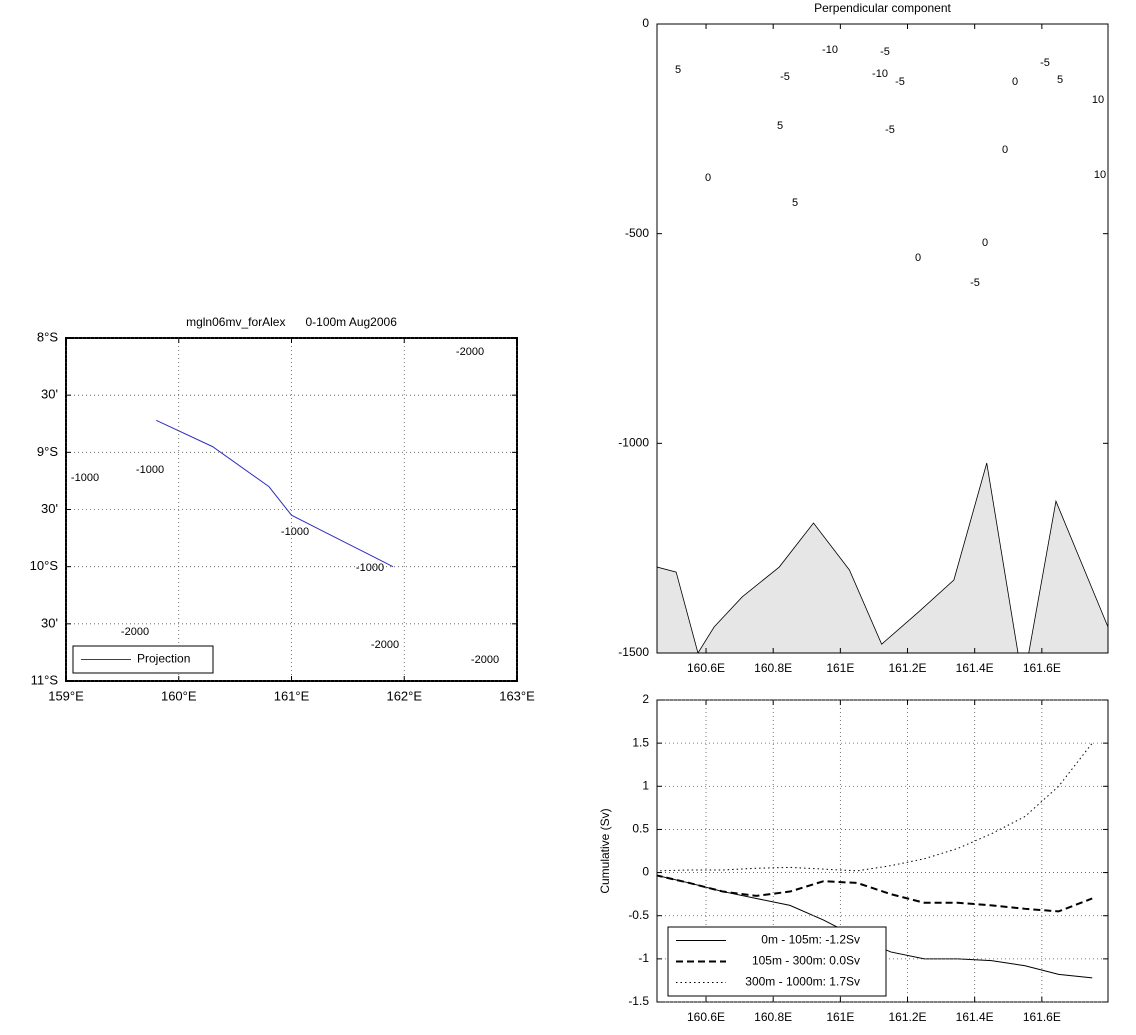  I want to click on y-axis-label: Cumulative (Sv), so click(605, 850).